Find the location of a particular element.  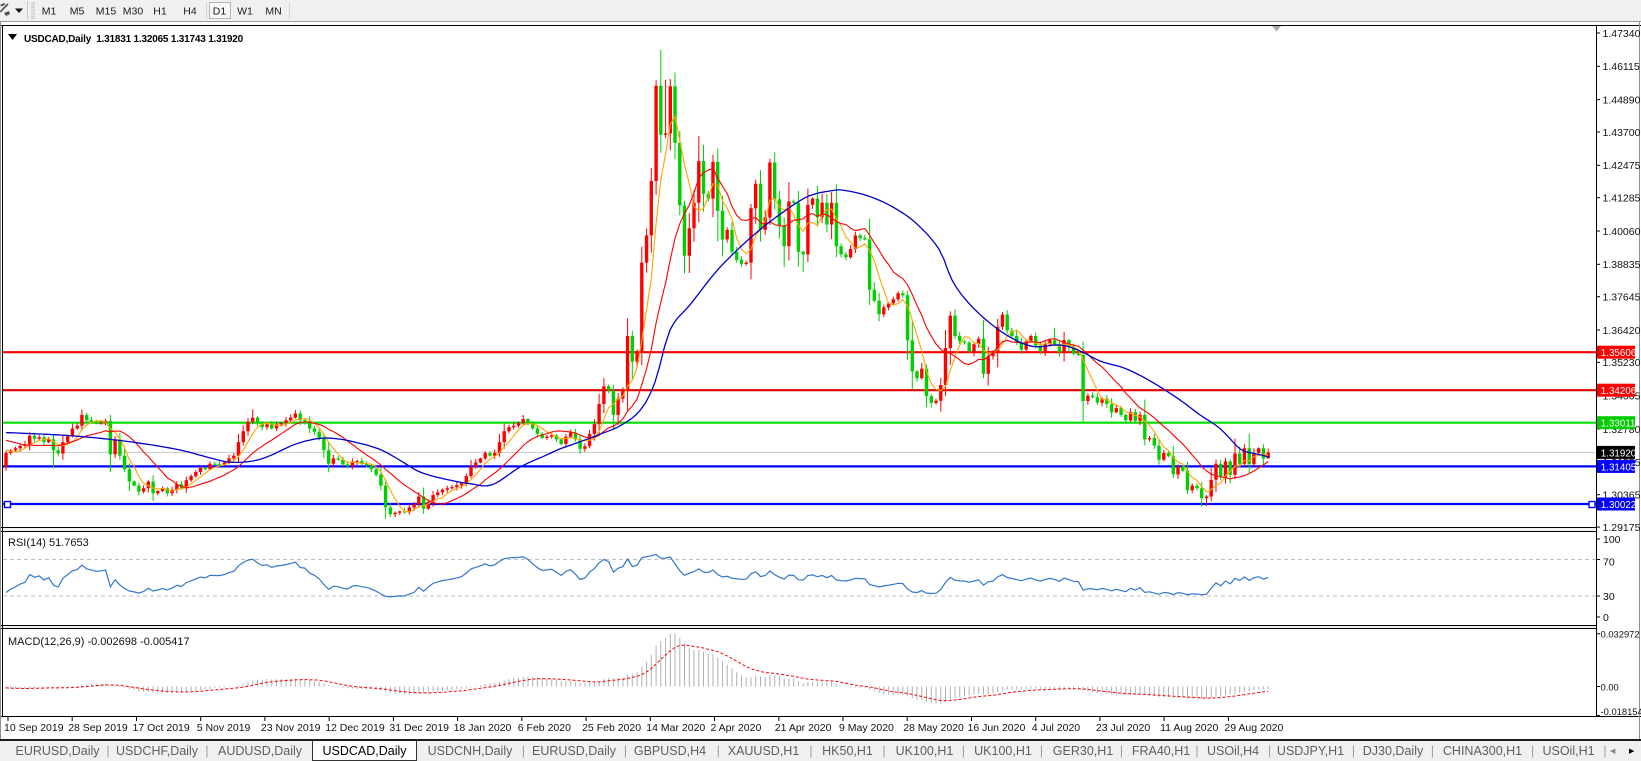

svg-text: -0.018154 is located at coordinates (1621, 711).